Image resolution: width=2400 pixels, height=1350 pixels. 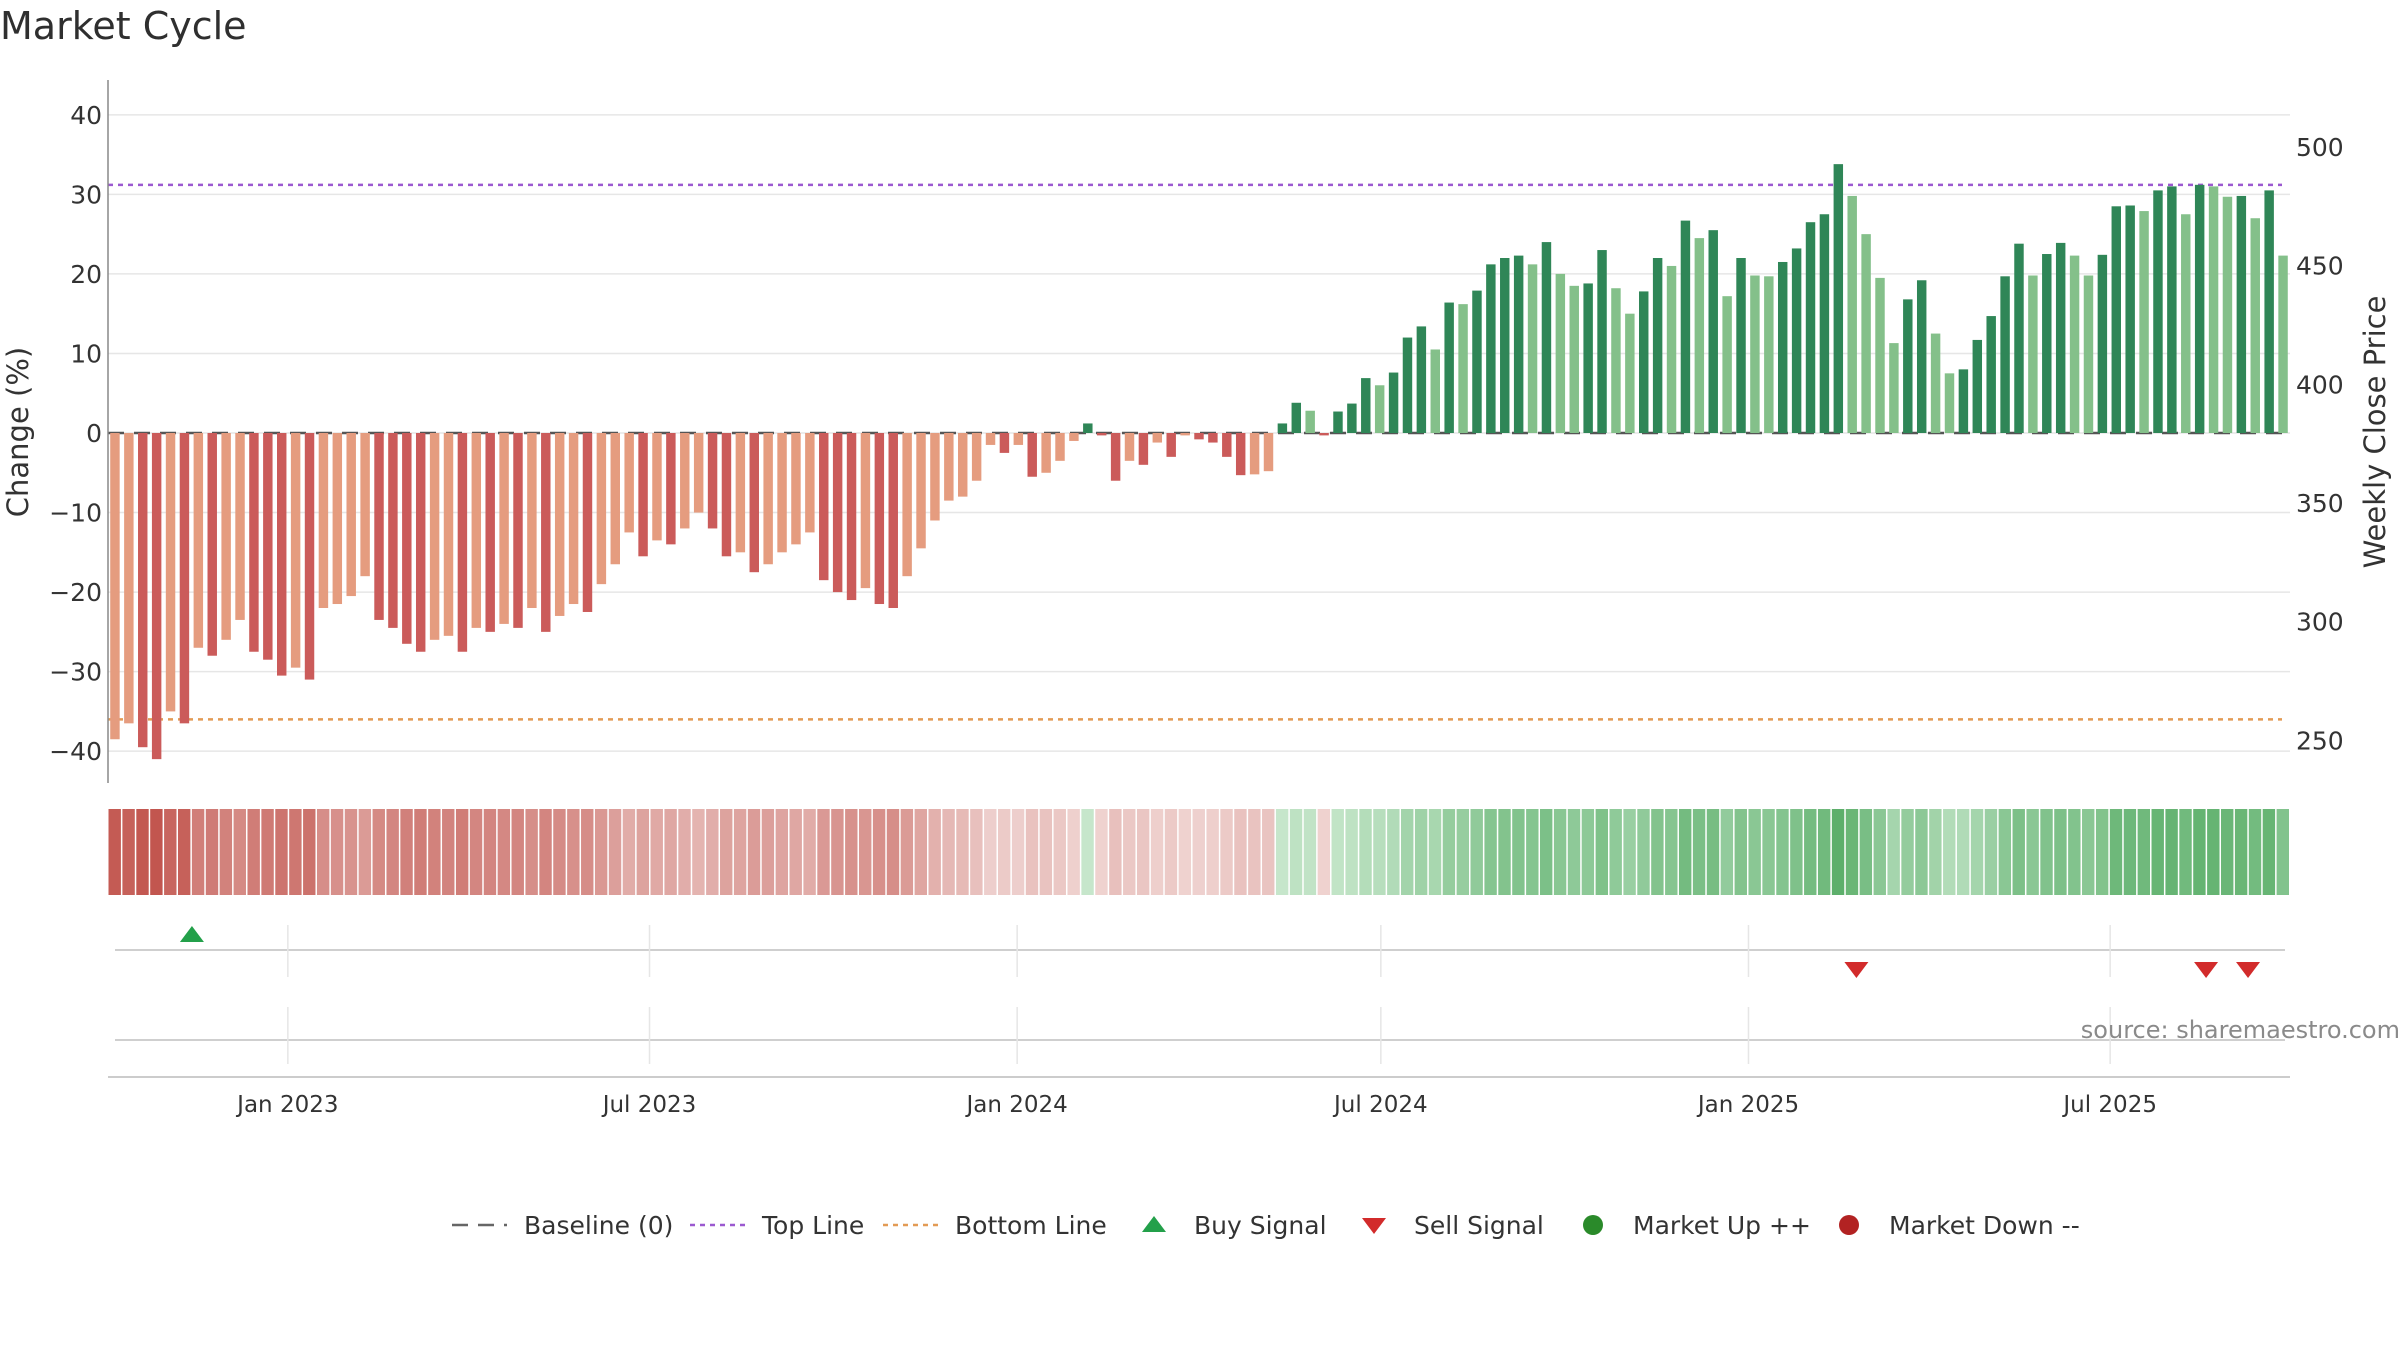 What do you see at coordinates (1984, 1225) in the screenshot?
I see `legend-label: Market Down --` at bounding box center [1984, 1225].